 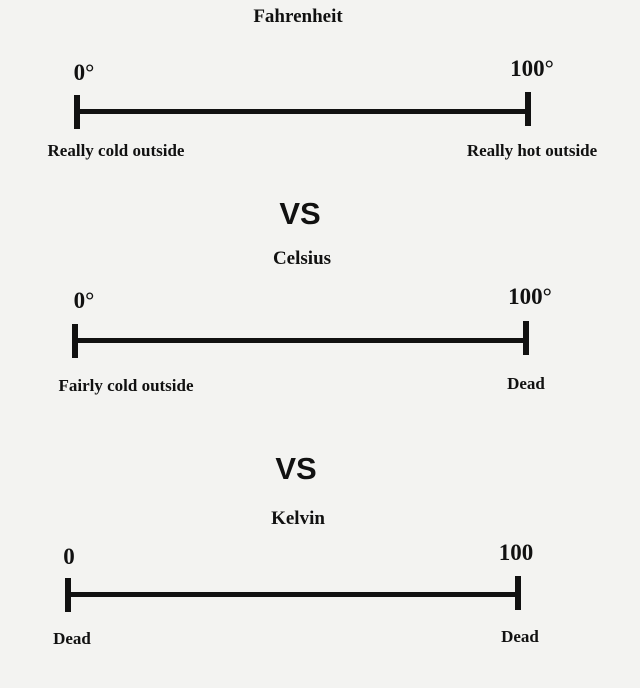 I want to click on kelvin-scale-line, so click(x=293, y=594).